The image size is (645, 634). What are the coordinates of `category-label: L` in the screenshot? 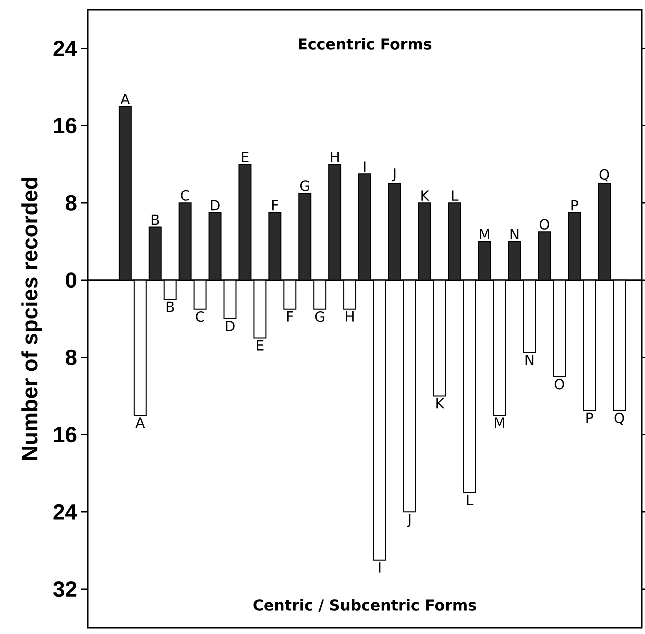 It's located at (470, 500).